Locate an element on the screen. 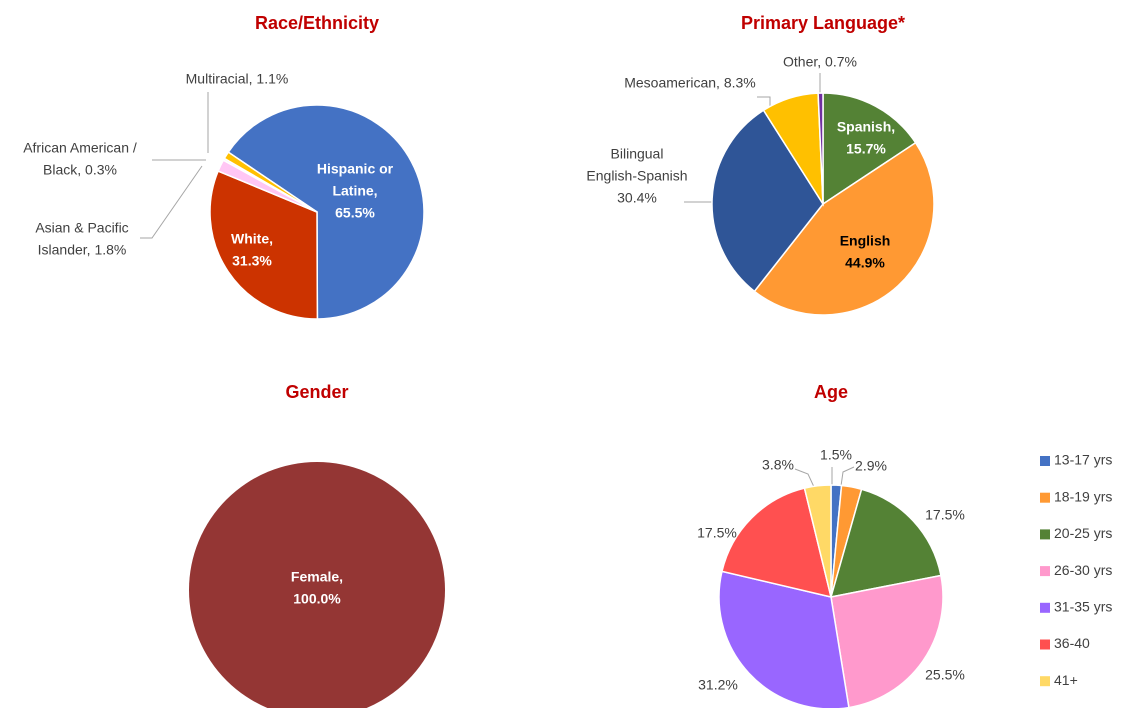  legend-label: 36-40 is located at coordinates (1072, 643).